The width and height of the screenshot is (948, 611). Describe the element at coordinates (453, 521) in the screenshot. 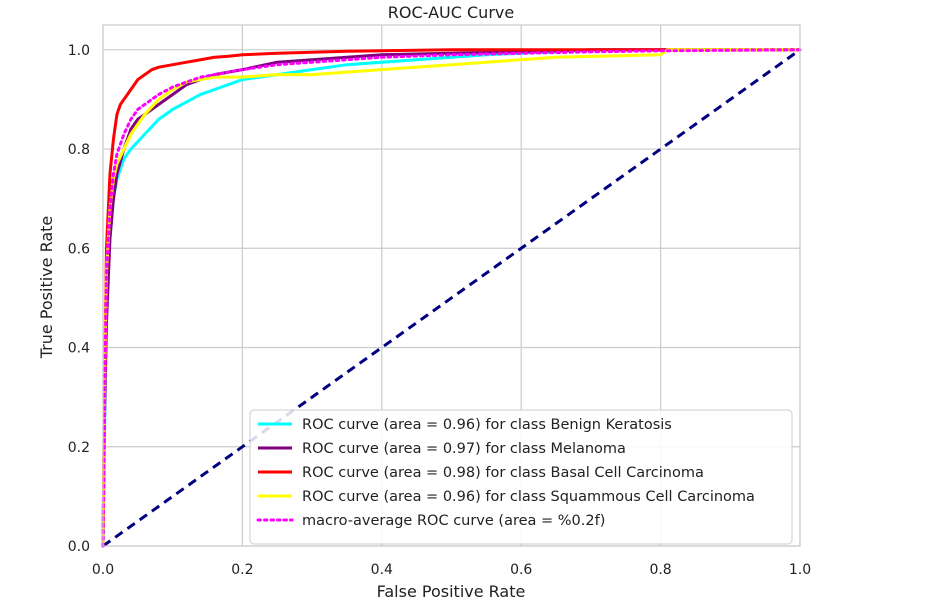

I see `legend-label: macro-average ROC curve (area = %0.2f)` at that location.